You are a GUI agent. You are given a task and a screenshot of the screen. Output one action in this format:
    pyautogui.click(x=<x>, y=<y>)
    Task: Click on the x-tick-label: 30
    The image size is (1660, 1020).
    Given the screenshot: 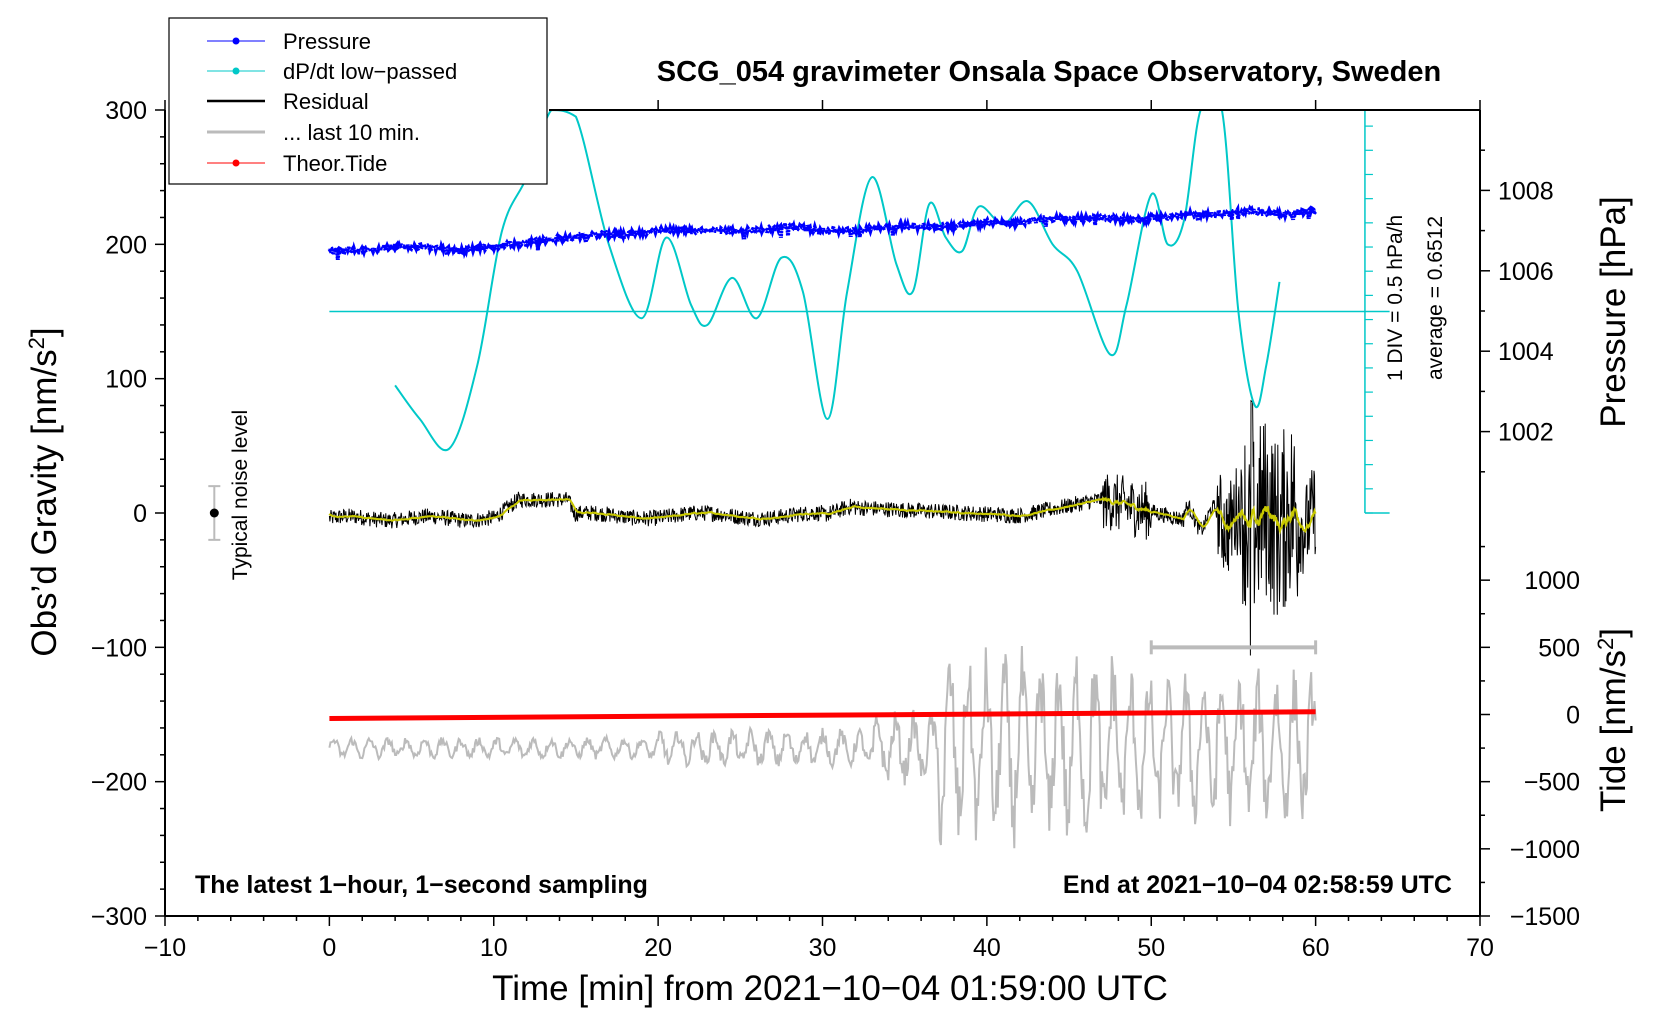 What is the action you would take?
    pyautogui.click(x=823, y=948)
    